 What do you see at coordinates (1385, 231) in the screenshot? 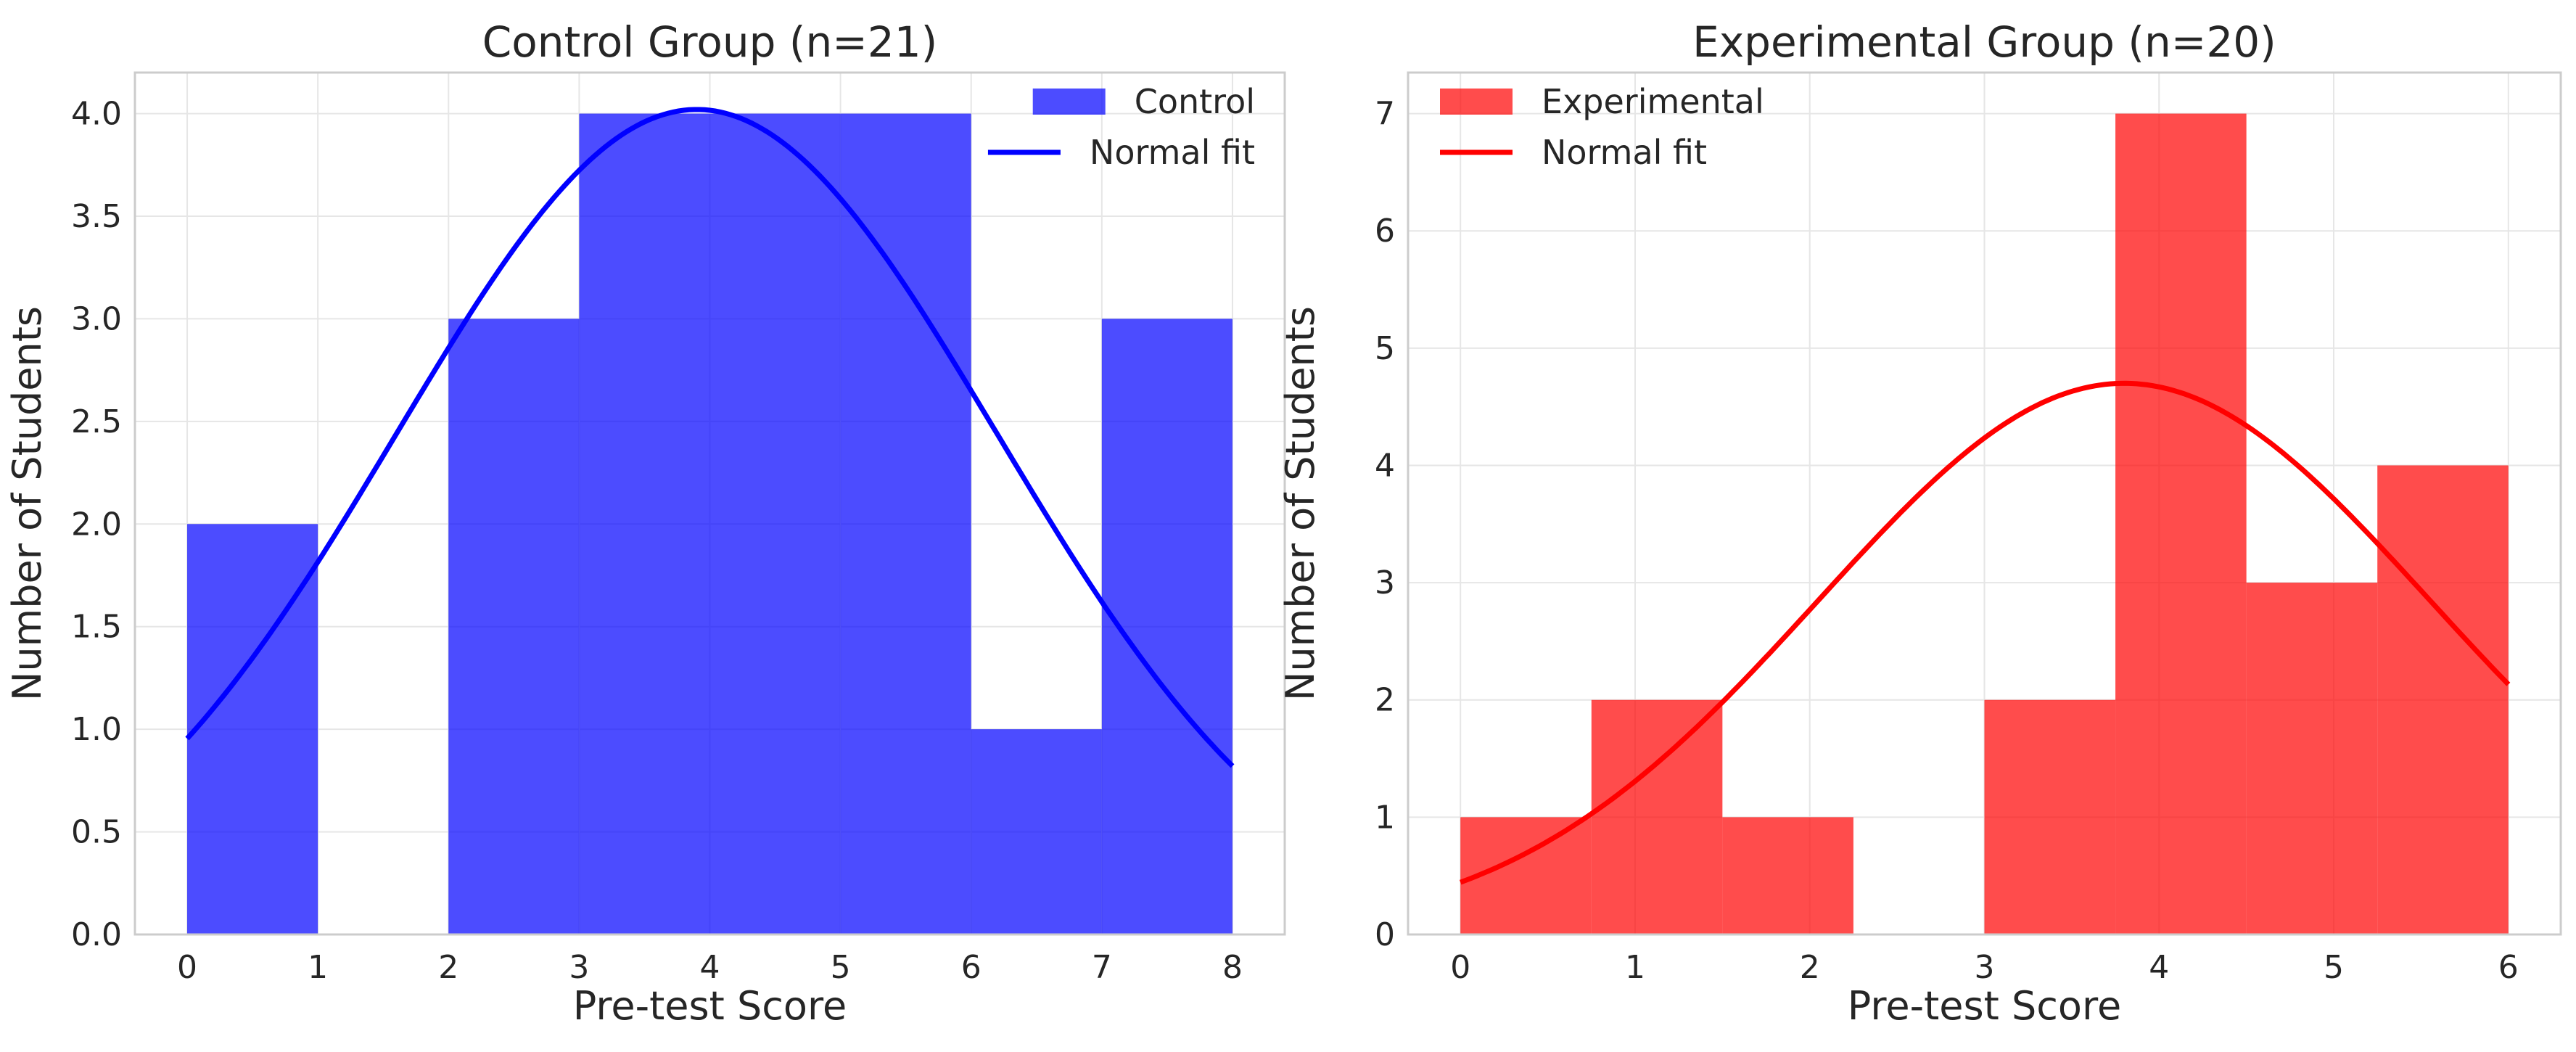
I see `y-tick-label: 6` at bounding box center [1385, 231].